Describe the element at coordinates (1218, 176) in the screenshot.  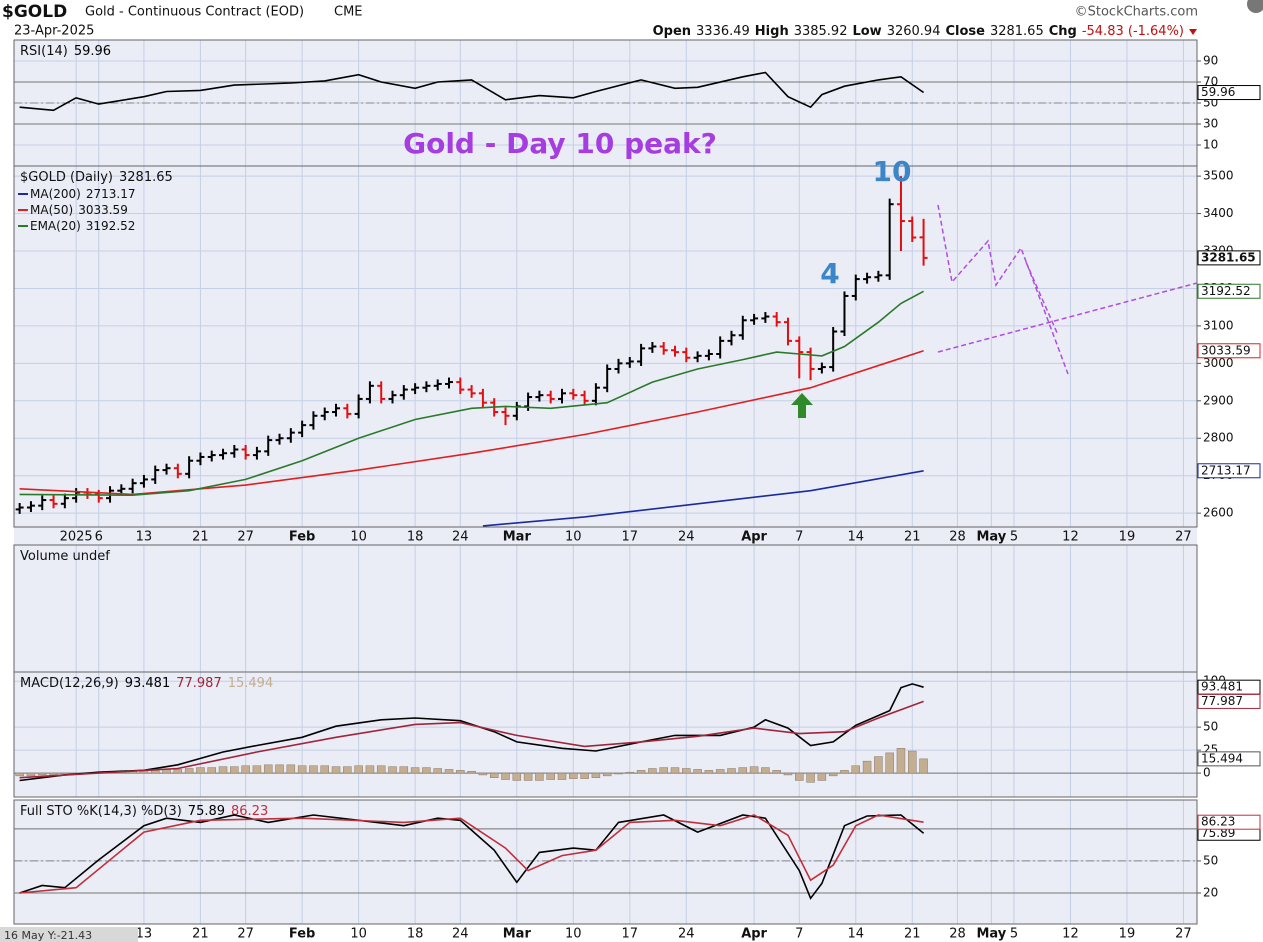
I see `y-tick-label: 3500` at that location.